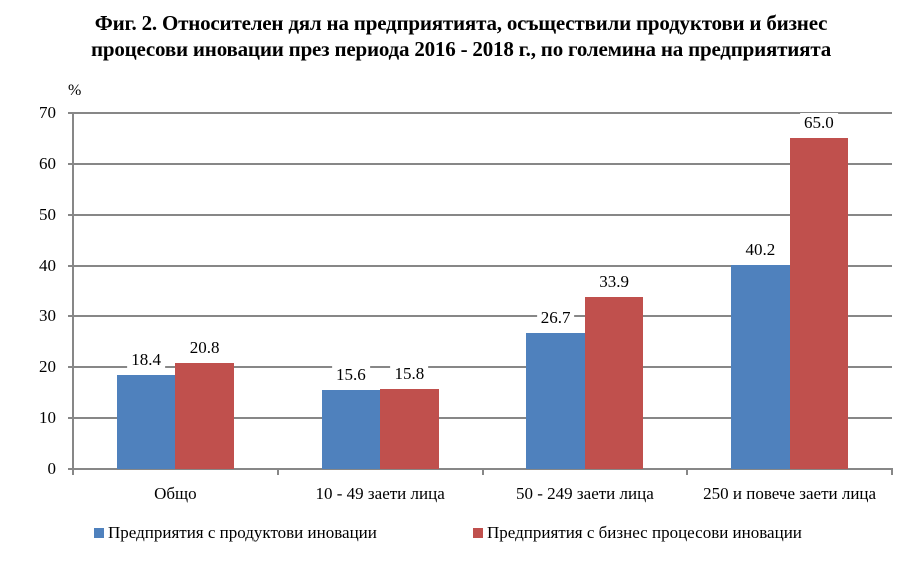  What do you see at coordinates (242, 532) in the screenshot?
I see `legend-label: Предприятия с продуктови иновации` at bounding box center [242, 532].